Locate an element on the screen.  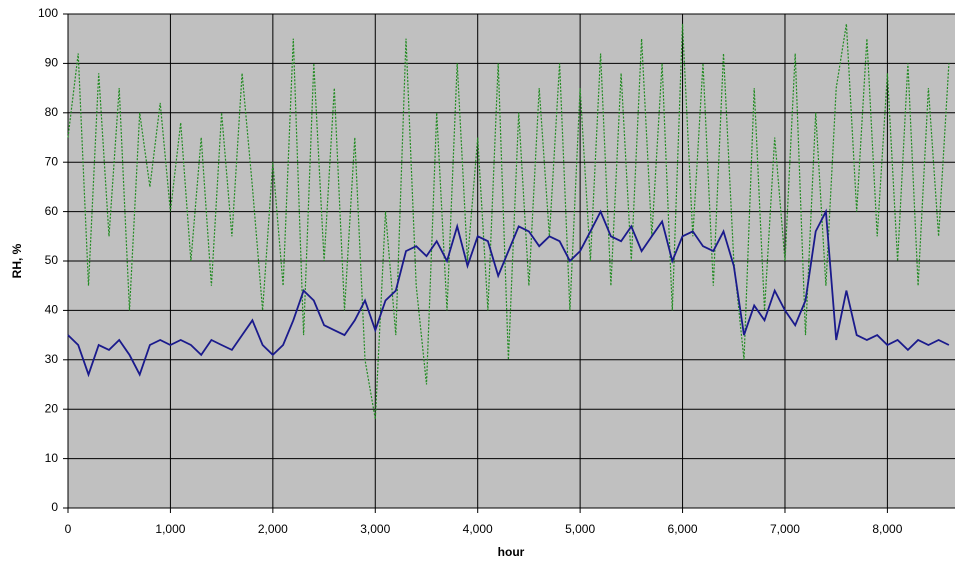
x-tick-label: 1,000 is located at coordinates (170, 529).